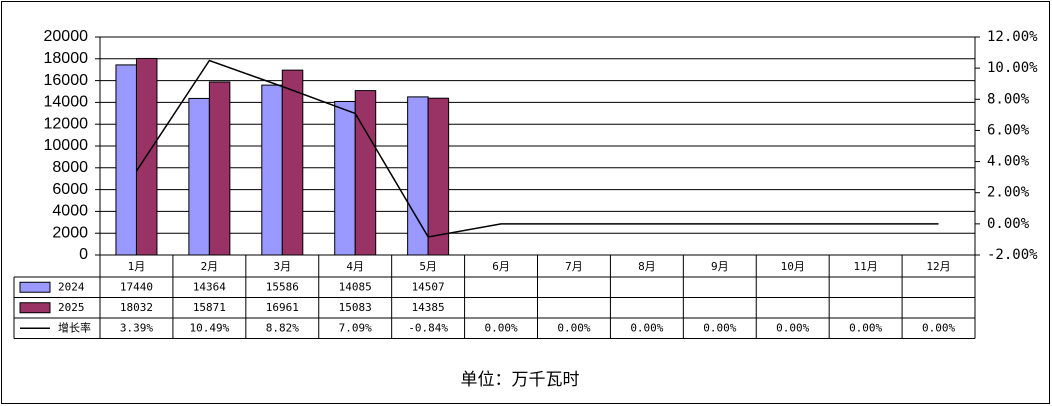 This screenshot has width=1052, height=406. Describe the element at coordinates (136, 307) in the screenshot. I see `table-value: 18032` at that location.